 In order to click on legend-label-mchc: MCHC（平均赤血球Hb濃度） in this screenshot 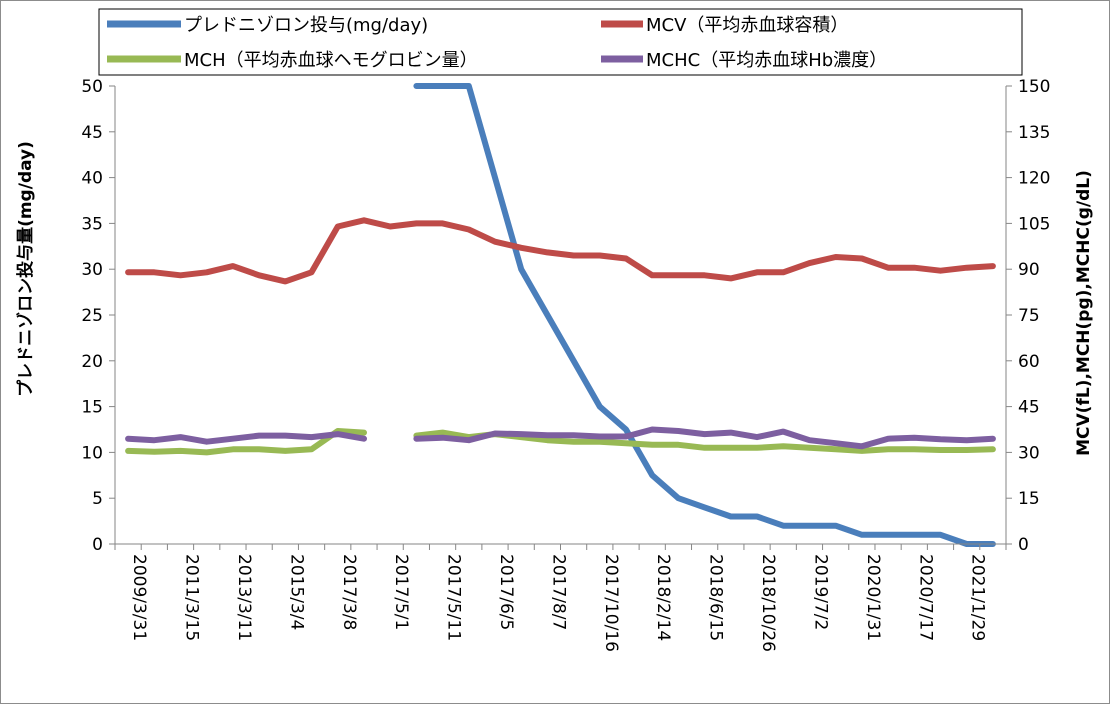, I will do `click(766, 60)`.